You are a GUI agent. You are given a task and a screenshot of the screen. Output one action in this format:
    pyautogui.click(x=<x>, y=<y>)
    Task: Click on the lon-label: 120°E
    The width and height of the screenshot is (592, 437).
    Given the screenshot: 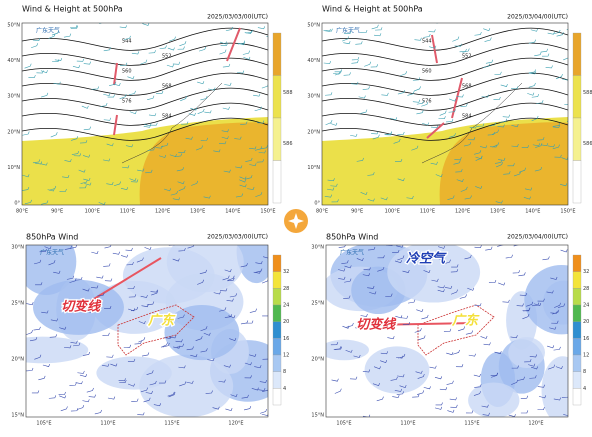 What is the action you would take?
    pyautogui.click(x=162, y=212)
    